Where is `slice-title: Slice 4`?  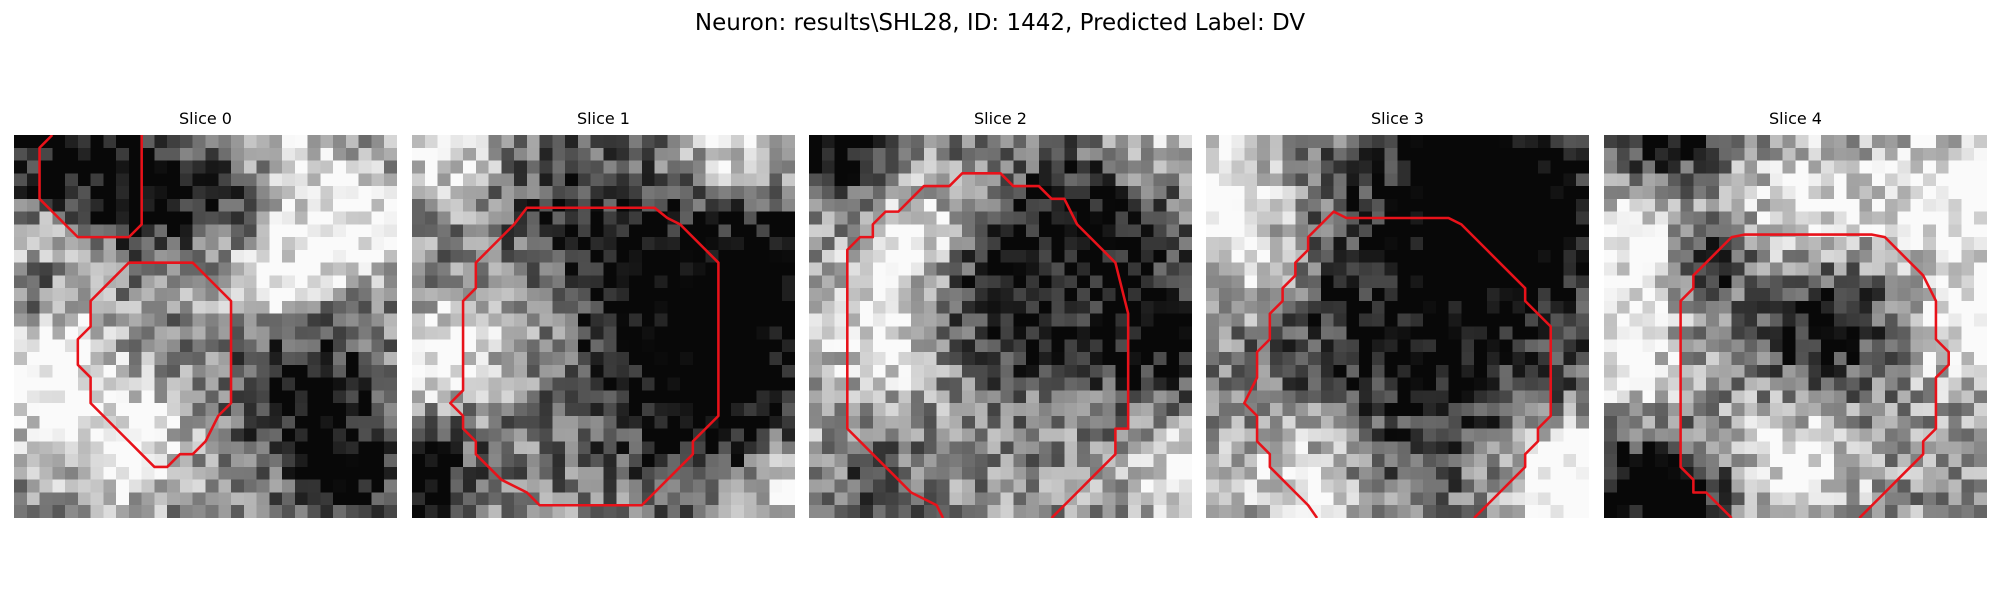
slice-title: Slice 4 is located at coordinates (1795, 118).